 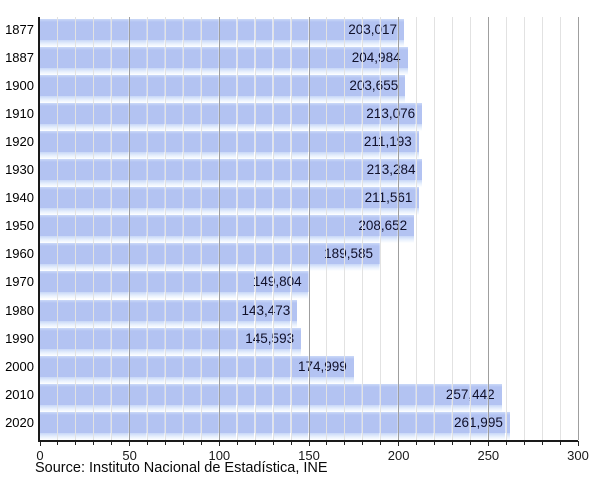 I want to click on bar-value-label: 174,999, so click(x=322, y=366).